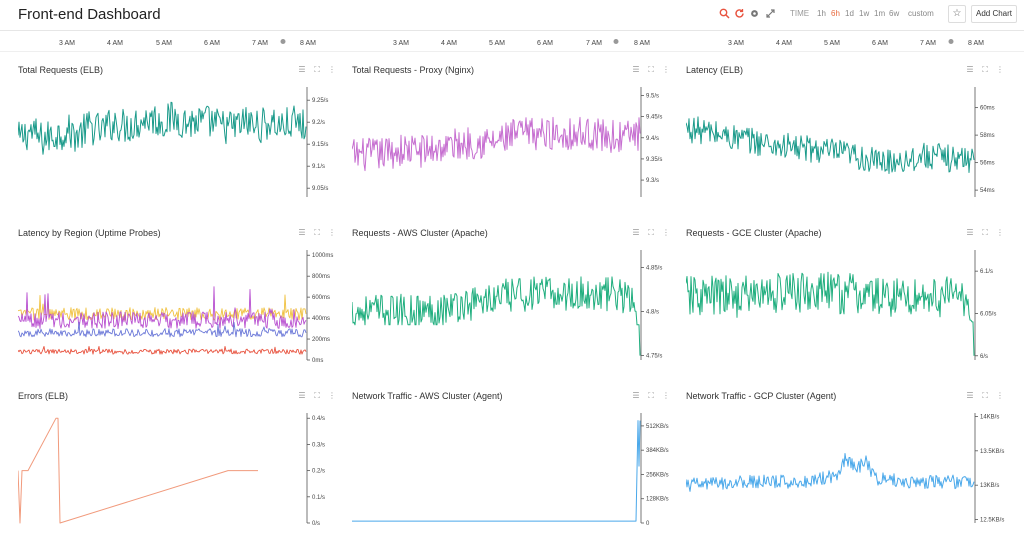  Describe the element at coordinates (784, 43) in the screenshot. I see `time-tick: 4 AM` at that location.